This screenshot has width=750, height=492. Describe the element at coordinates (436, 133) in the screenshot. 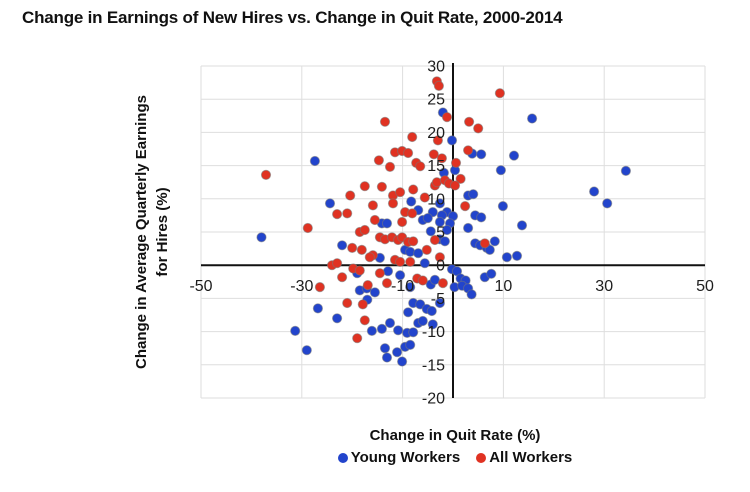

I see `y-tick-label: 20` at that location.